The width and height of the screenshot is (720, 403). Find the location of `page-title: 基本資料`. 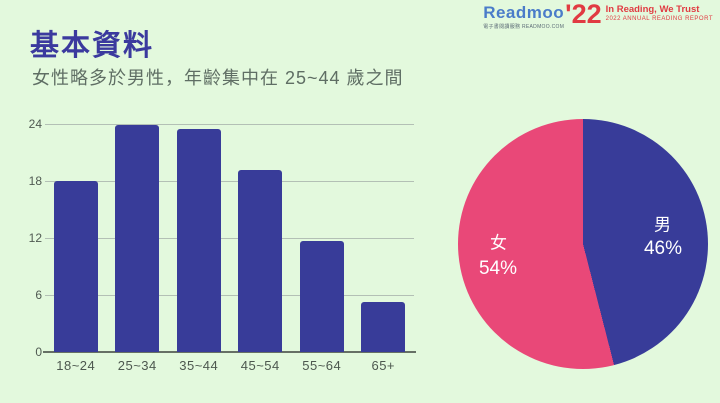

page-title: 基本資料 is located at coordinates (92, 46).